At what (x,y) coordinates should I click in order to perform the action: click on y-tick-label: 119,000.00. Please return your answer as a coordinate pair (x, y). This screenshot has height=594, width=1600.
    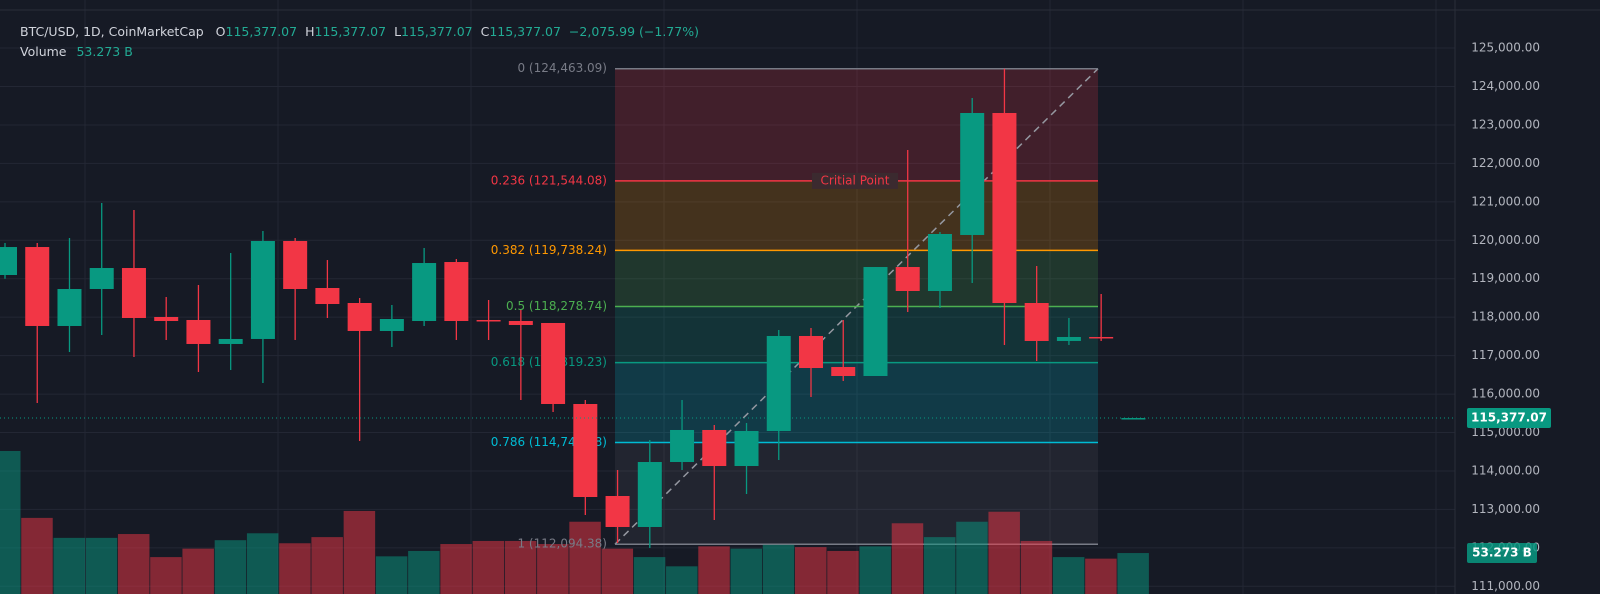
    Looking at the image, I should click on (1505, 278).